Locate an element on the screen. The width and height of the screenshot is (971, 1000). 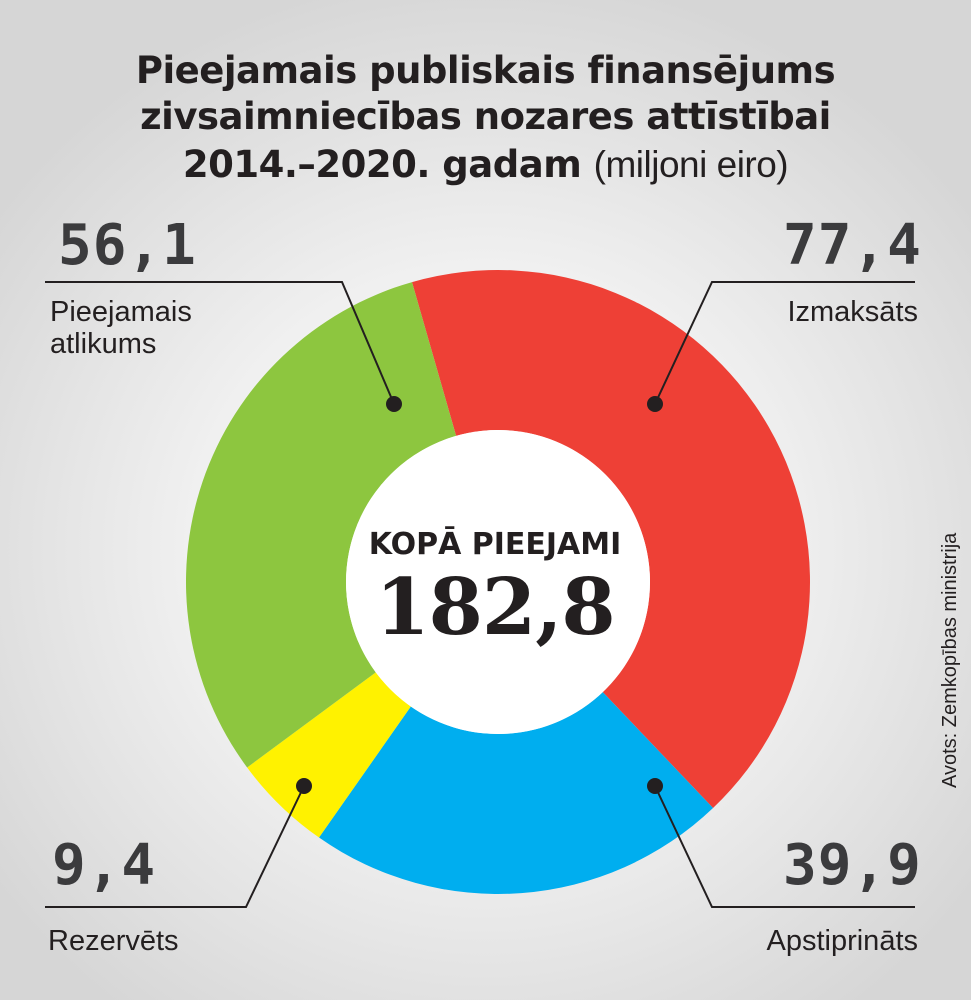
value-izmaksats: 77,4 is located at coordinates (852, 245).